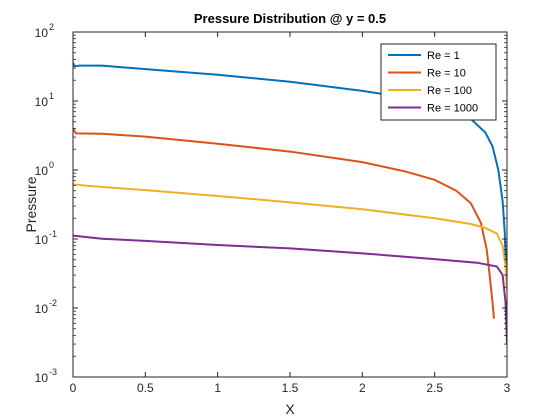 The width and height of the screenshot is (560, 420). What do you see at coordinates (73, 388) in the screenshot?
I see `x-tick-label: 0` at bounding box center [73, 388].